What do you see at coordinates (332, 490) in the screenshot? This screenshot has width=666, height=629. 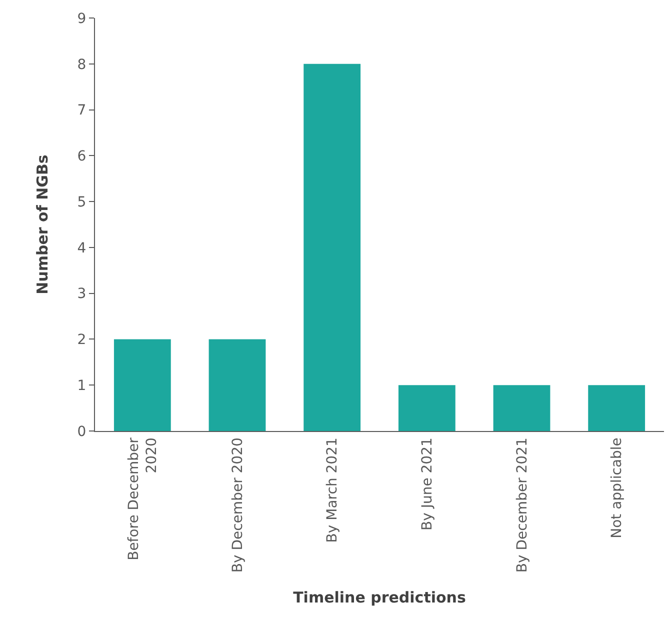 I see `x-tick-label: By March 2021` at bounding box center [332, 490].